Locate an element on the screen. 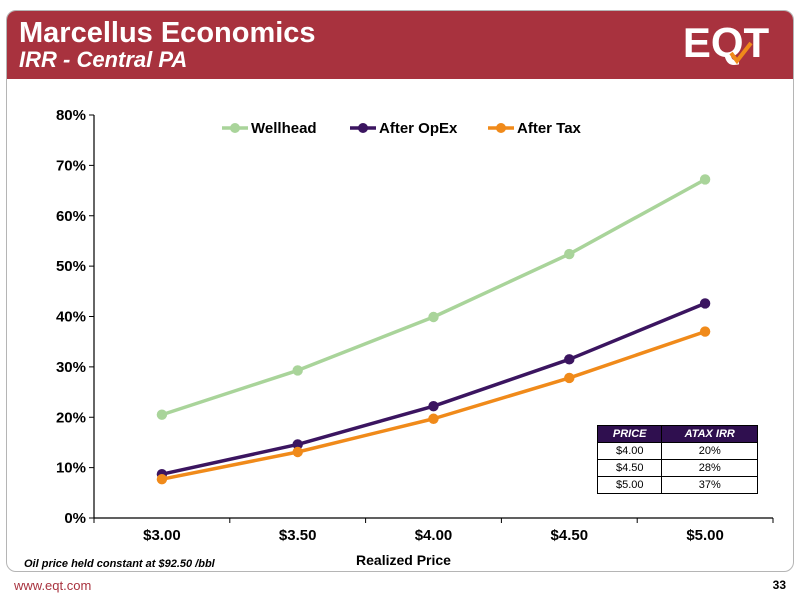 The height and width of the screenshot is (600, 800). table-header-atax-irr: ATAX IRR is located at coordinates (709, 434).